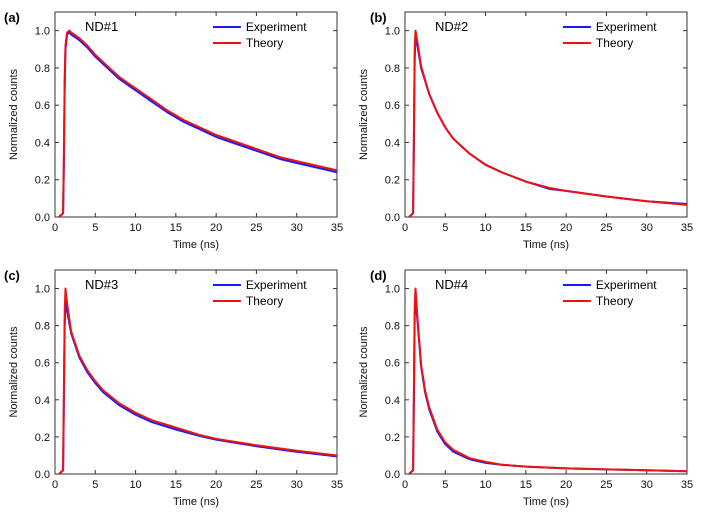 The width and height of the screenshot is (705, 523). What do you see at coordinates (547, 126) in the screenshot?
I see `series-line-experiment` at bounding box center [547, 126].